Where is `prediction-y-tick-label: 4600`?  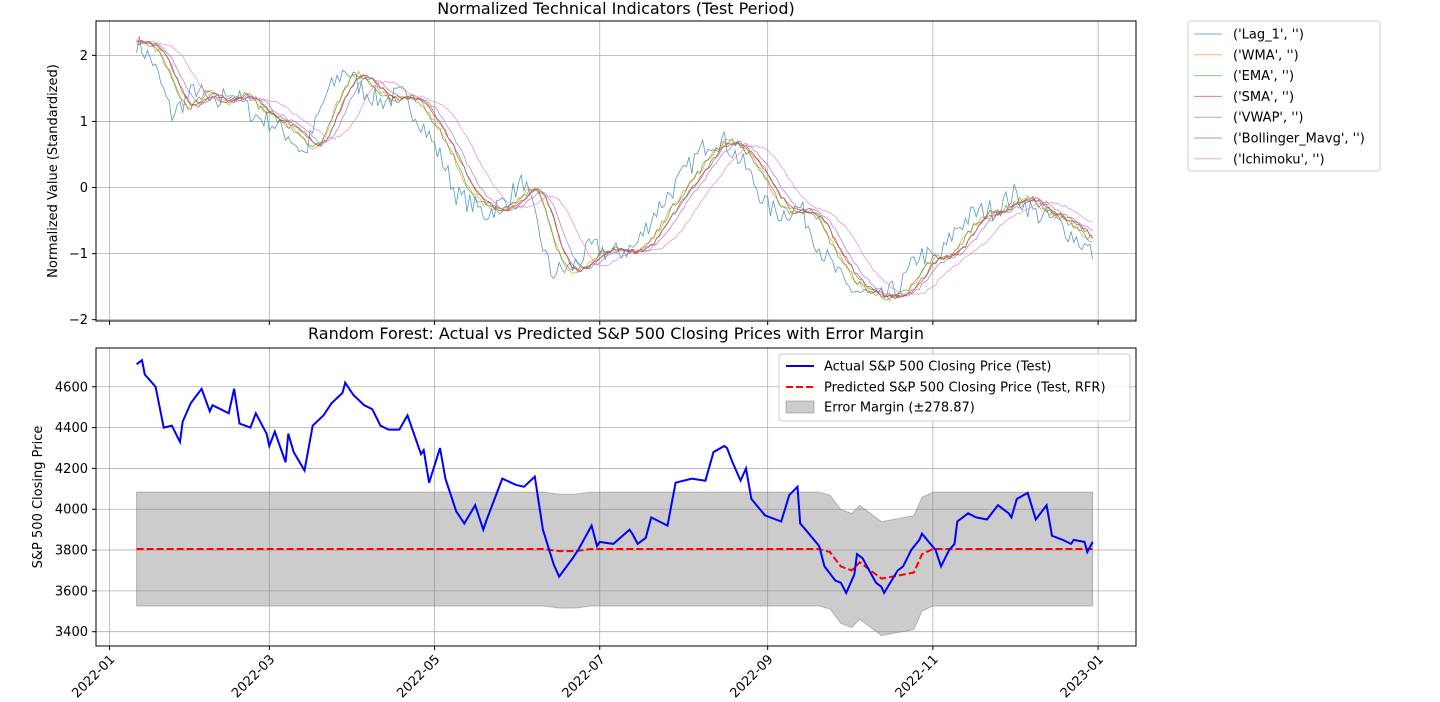
prediction-y-tick-label: 4600 is located at coordinates (71, 387).